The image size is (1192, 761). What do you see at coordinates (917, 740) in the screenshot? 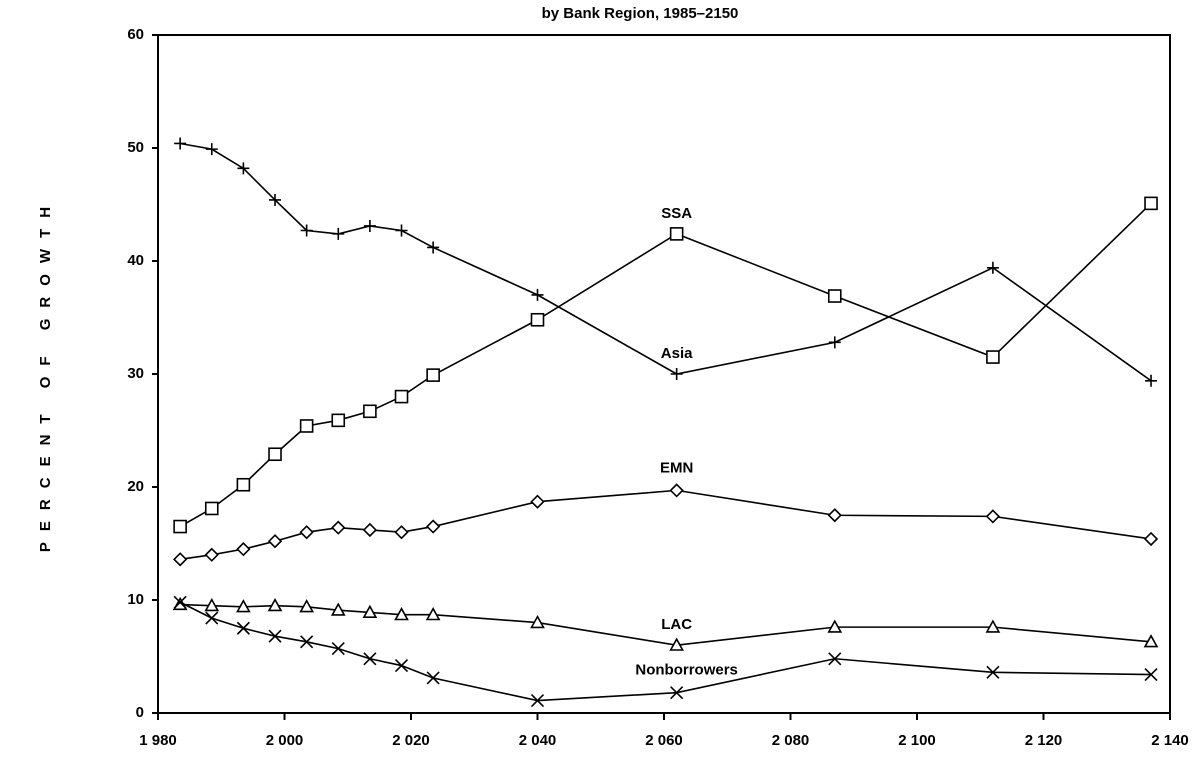
I see `x-tick-label: 2 100` at bounding box center [917, 740].